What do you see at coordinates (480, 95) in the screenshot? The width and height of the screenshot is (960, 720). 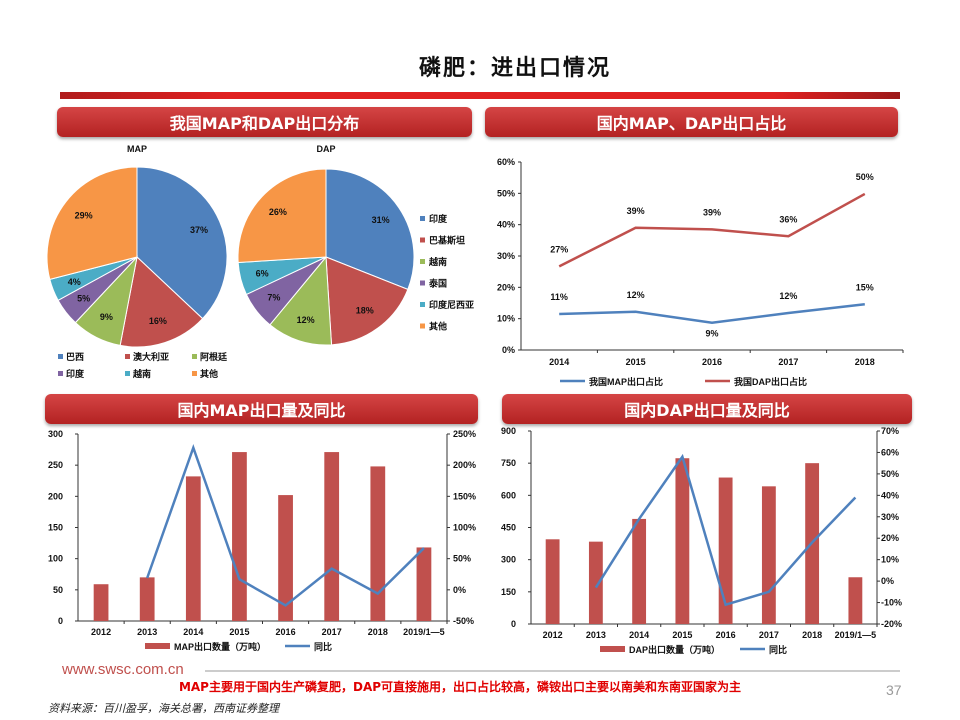 I see `title-divider` at bounding box center [480, 95].